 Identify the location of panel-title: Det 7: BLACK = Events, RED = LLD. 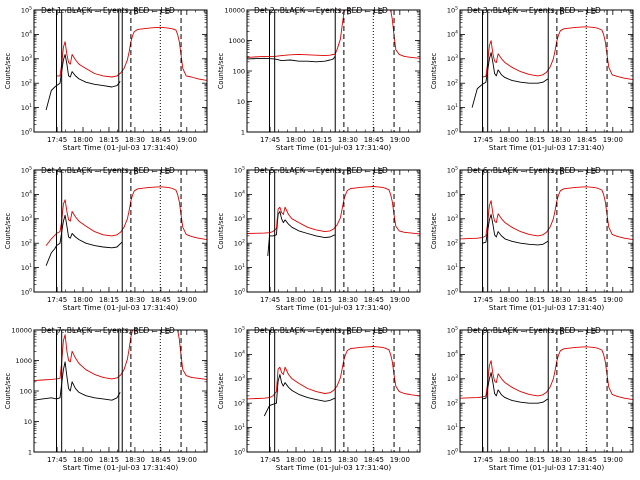
(108, 330).